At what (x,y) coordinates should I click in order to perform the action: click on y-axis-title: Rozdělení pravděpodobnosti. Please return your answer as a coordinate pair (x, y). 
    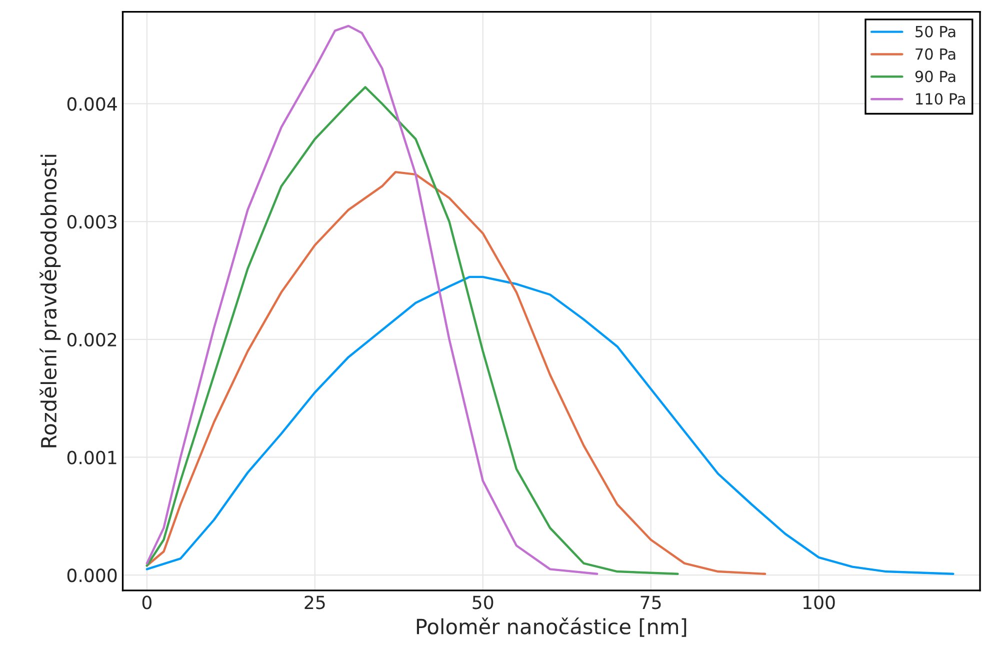
    Looking at the image, I should click on (50, 301).